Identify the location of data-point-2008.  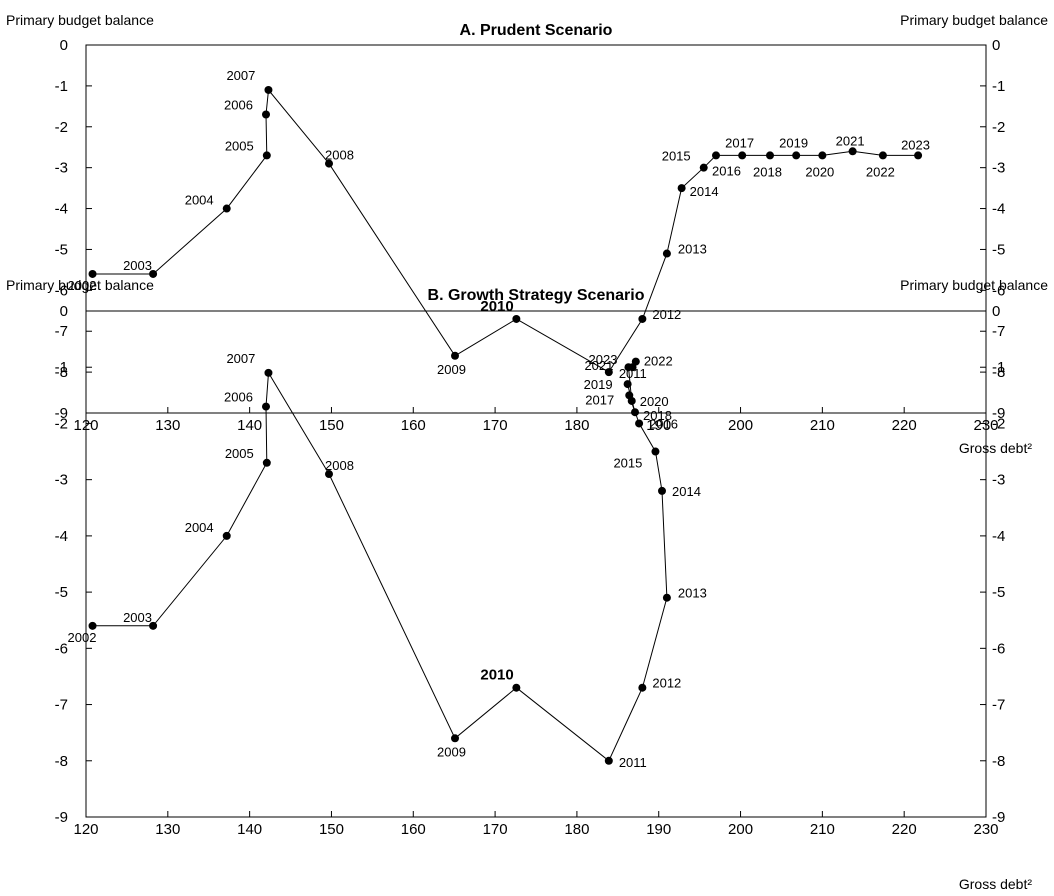
(329, 474).